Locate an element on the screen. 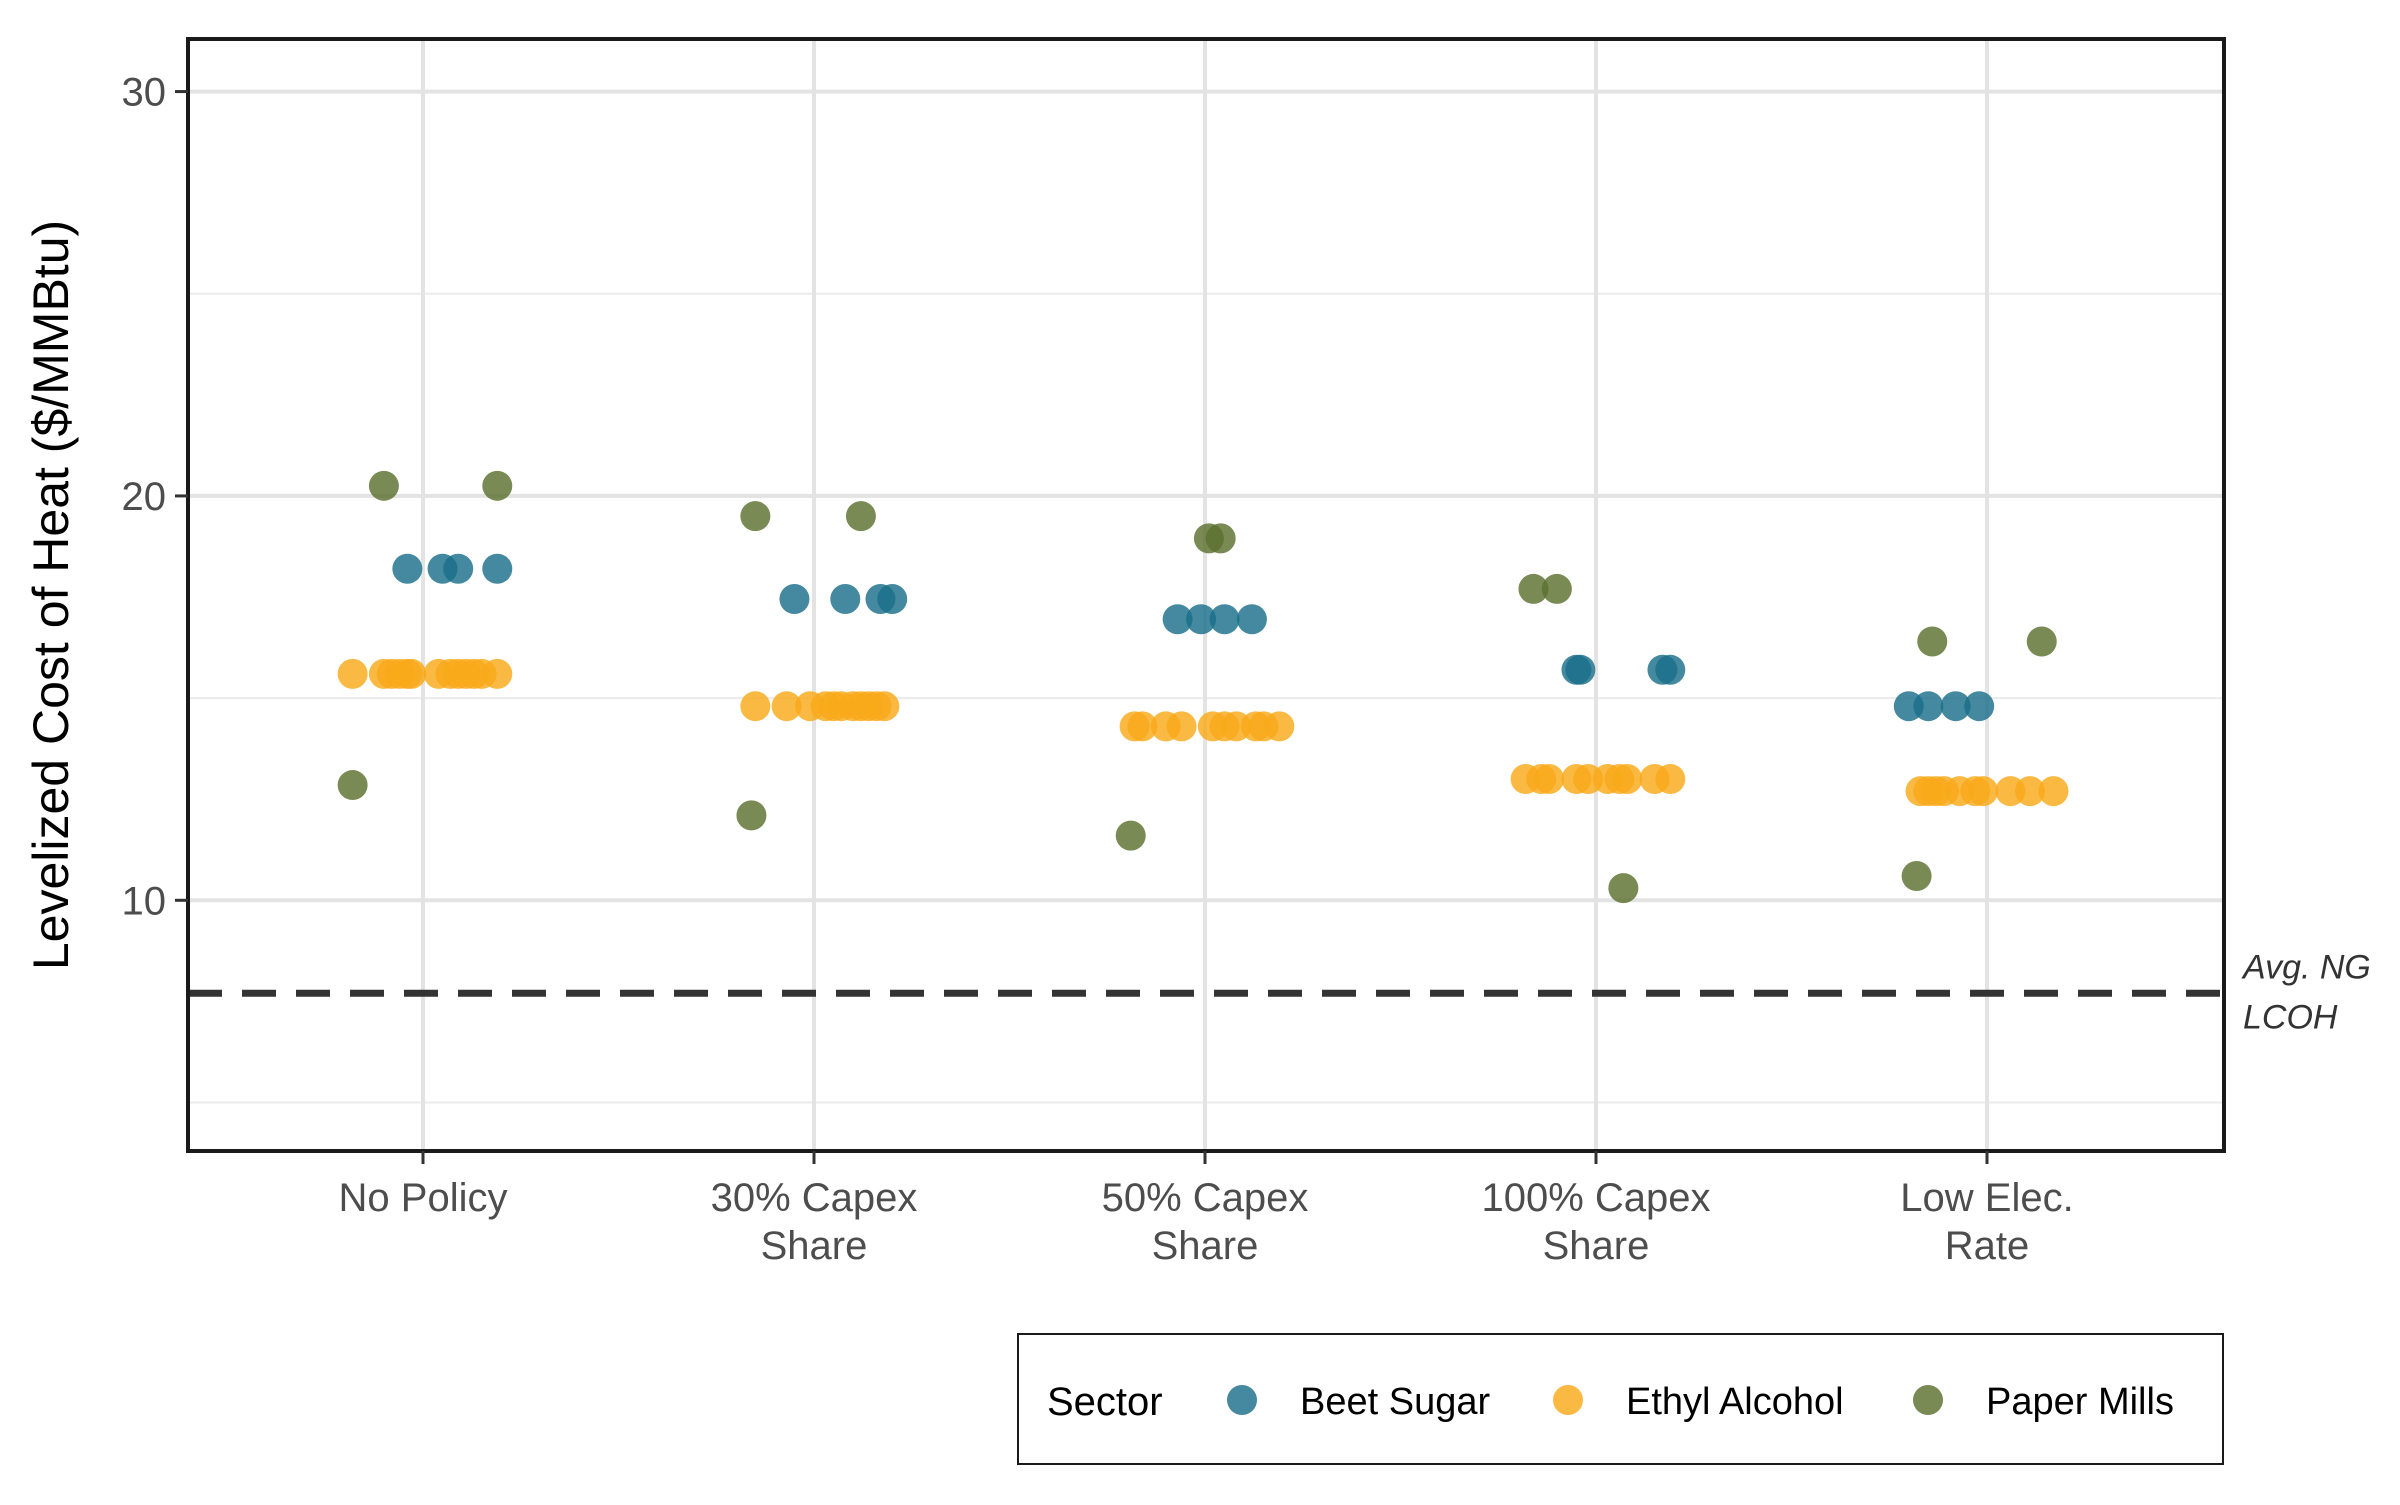 This screenshot has height=1505, width=2400. legend-key-ethyl-alcohol is located at coordinates (1568, 1400).